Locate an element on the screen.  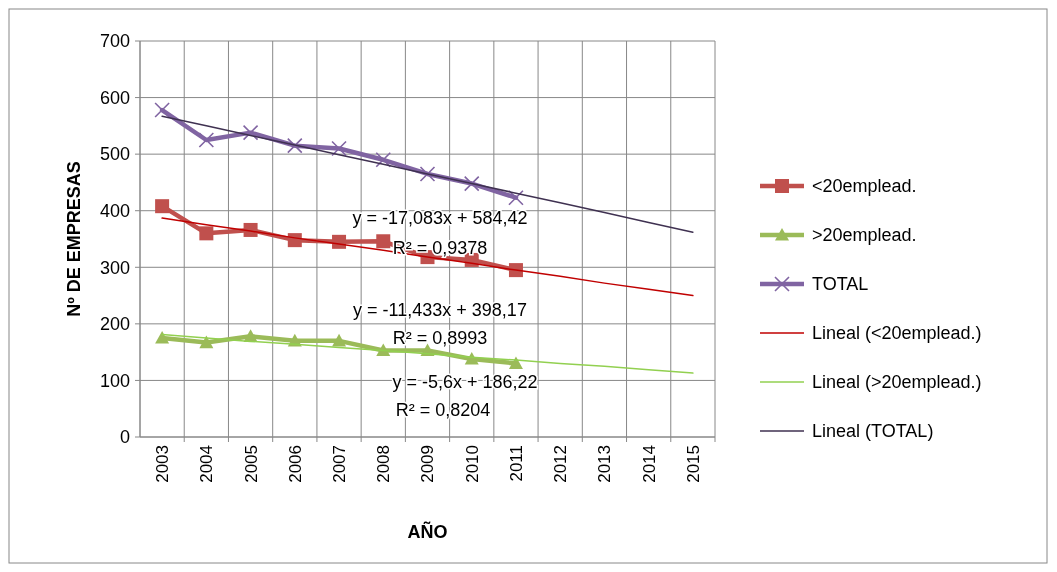
x-tick-label: 2006 is located at coordinates (295, 464).